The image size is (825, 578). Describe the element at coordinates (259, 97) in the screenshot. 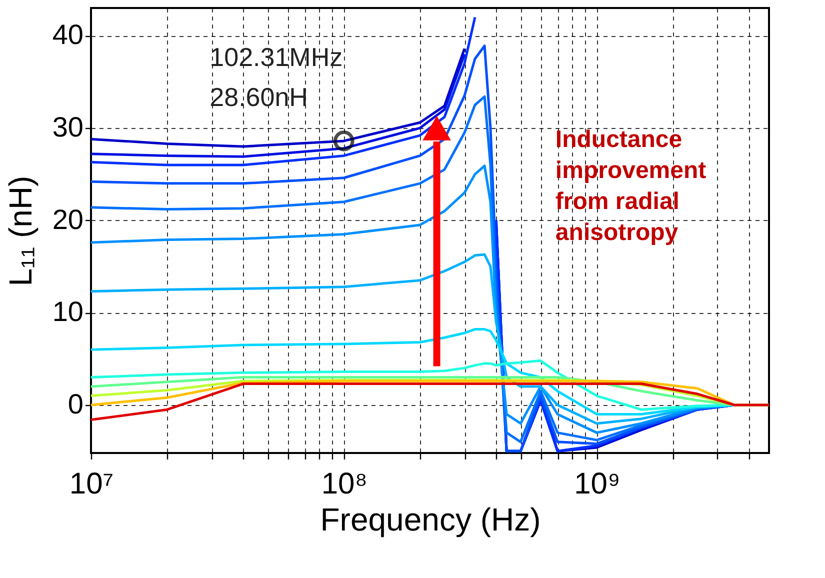

I see `annotation: 28.60nH` at that location.